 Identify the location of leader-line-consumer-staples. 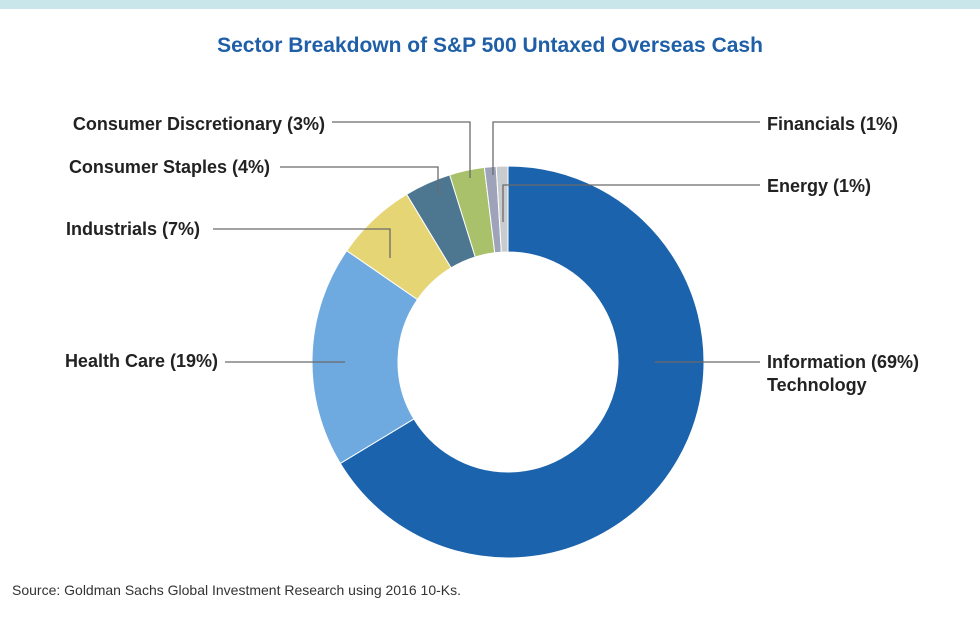
(359, 180).